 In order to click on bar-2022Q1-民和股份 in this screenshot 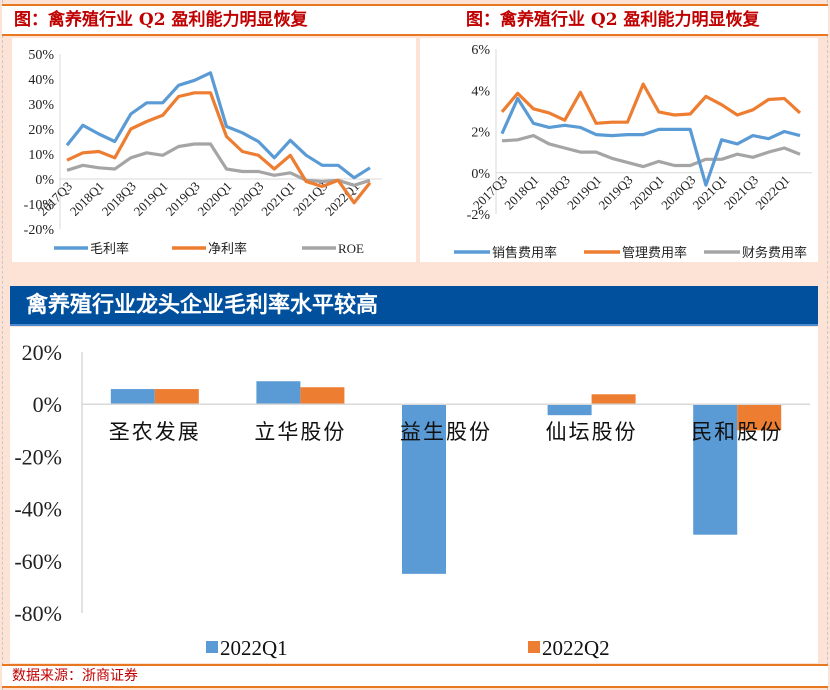, I will do `click(715, 469)`.